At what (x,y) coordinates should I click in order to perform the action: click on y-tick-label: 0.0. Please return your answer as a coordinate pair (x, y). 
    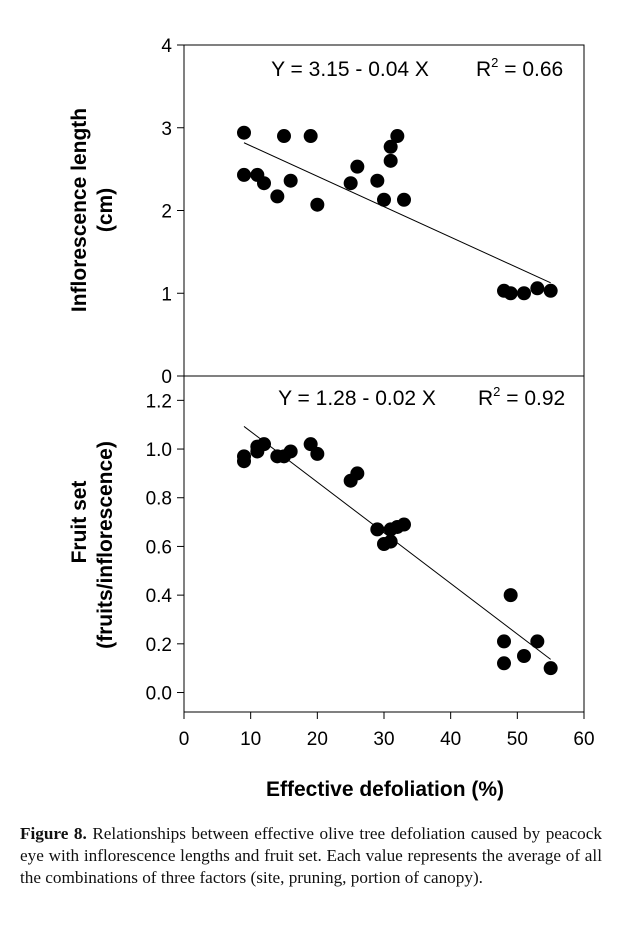
    Looking at the image, I should click on (159, 694).